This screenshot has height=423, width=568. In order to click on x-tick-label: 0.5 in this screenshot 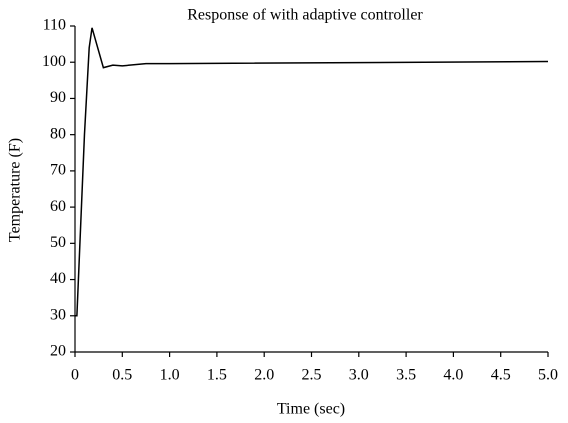, I will do `click(122, 375)`.